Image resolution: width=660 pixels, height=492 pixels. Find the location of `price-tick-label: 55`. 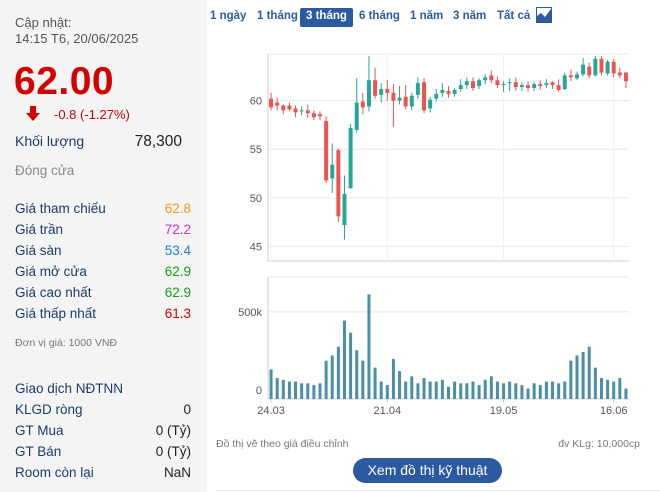

price-tick-label: 55 is located at coordinates (256, 150).